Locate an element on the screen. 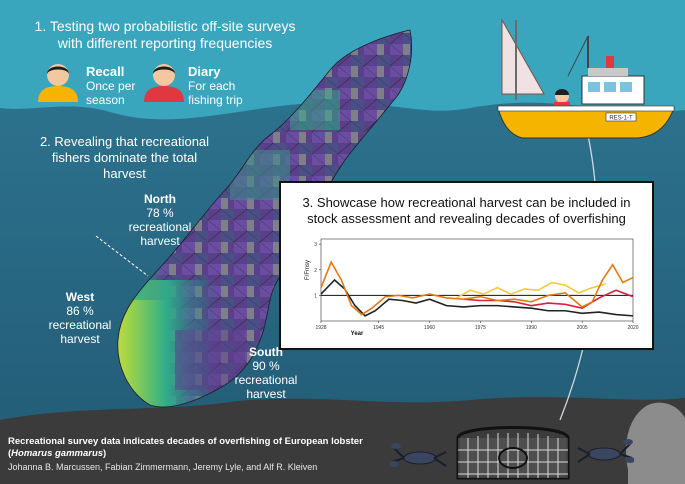  diary-description: For each fishing trip is located at coordinates (228, 93).